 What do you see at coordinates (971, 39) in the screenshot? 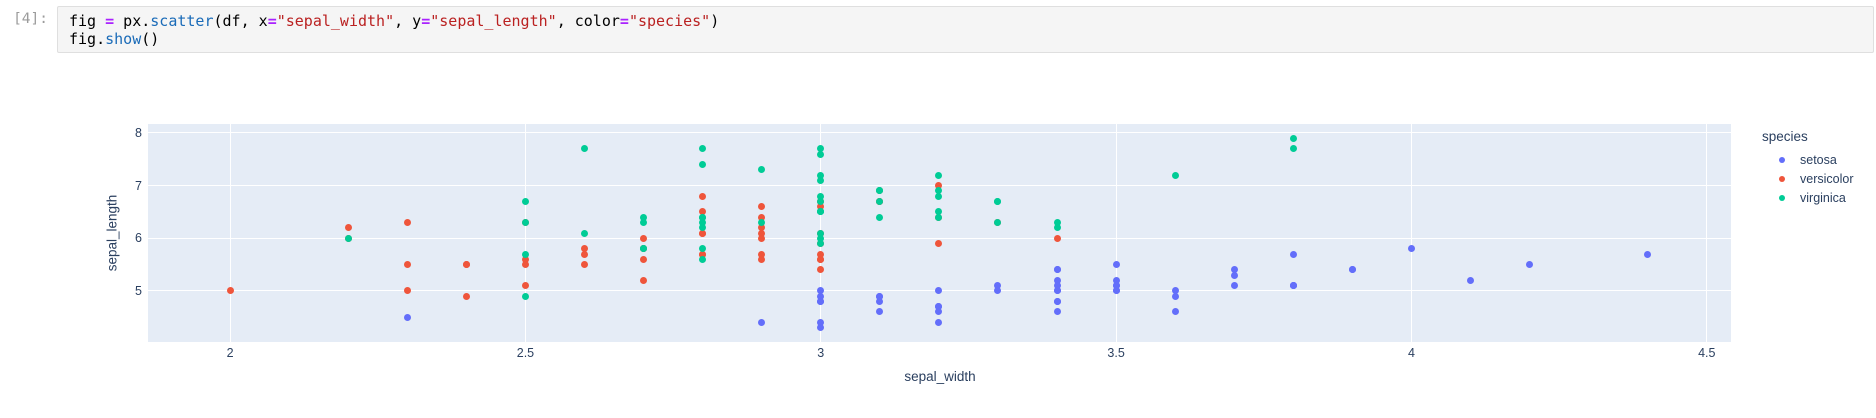
I see `code-line: fig.show()` at bounding box center [971, 39].